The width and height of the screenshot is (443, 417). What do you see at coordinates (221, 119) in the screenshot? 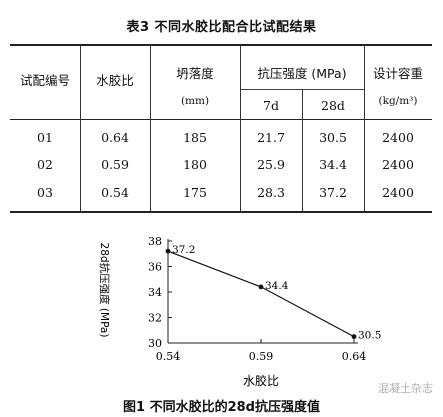
I see `table-header-rule` at bounding box center [221, 119].